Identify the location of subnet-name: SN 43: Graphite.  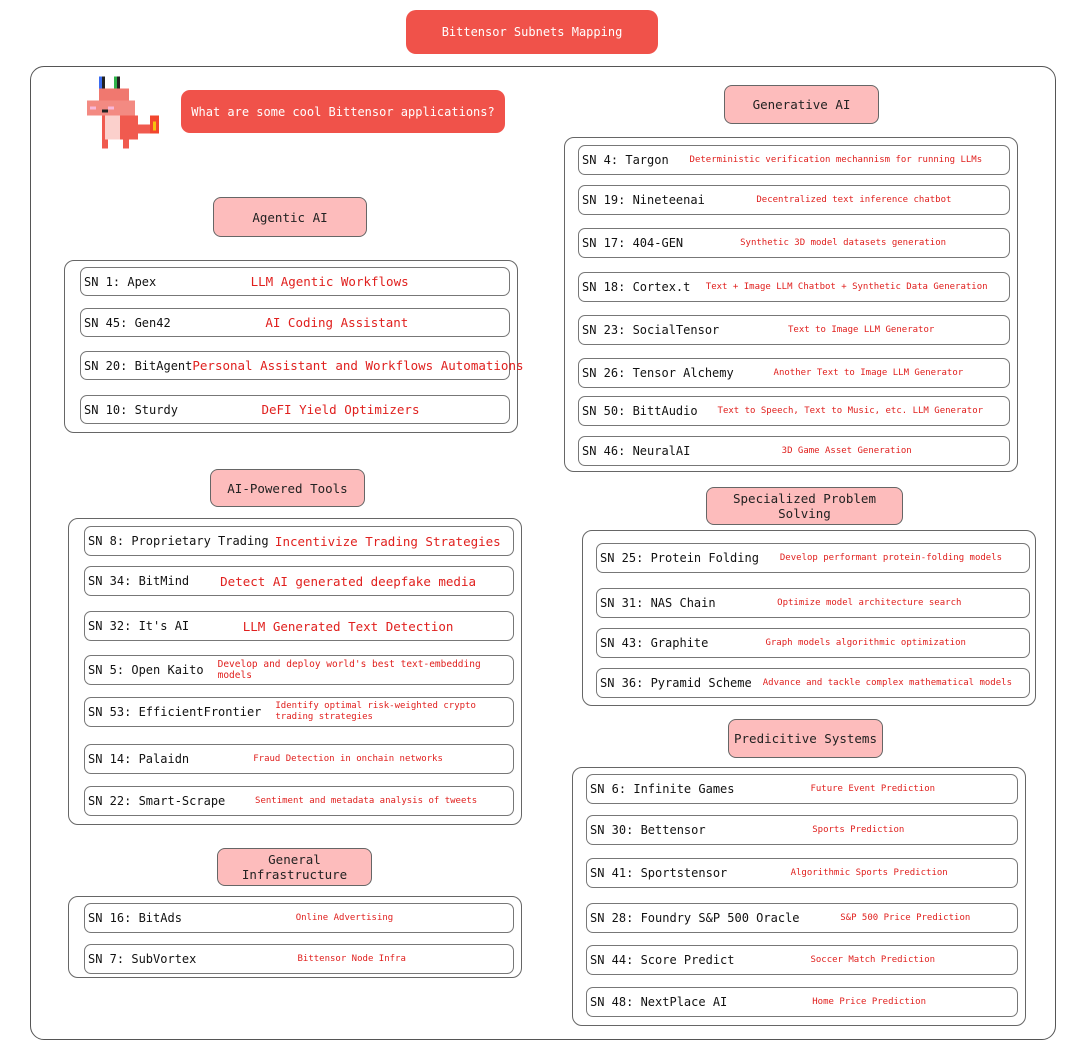
(654, 643).